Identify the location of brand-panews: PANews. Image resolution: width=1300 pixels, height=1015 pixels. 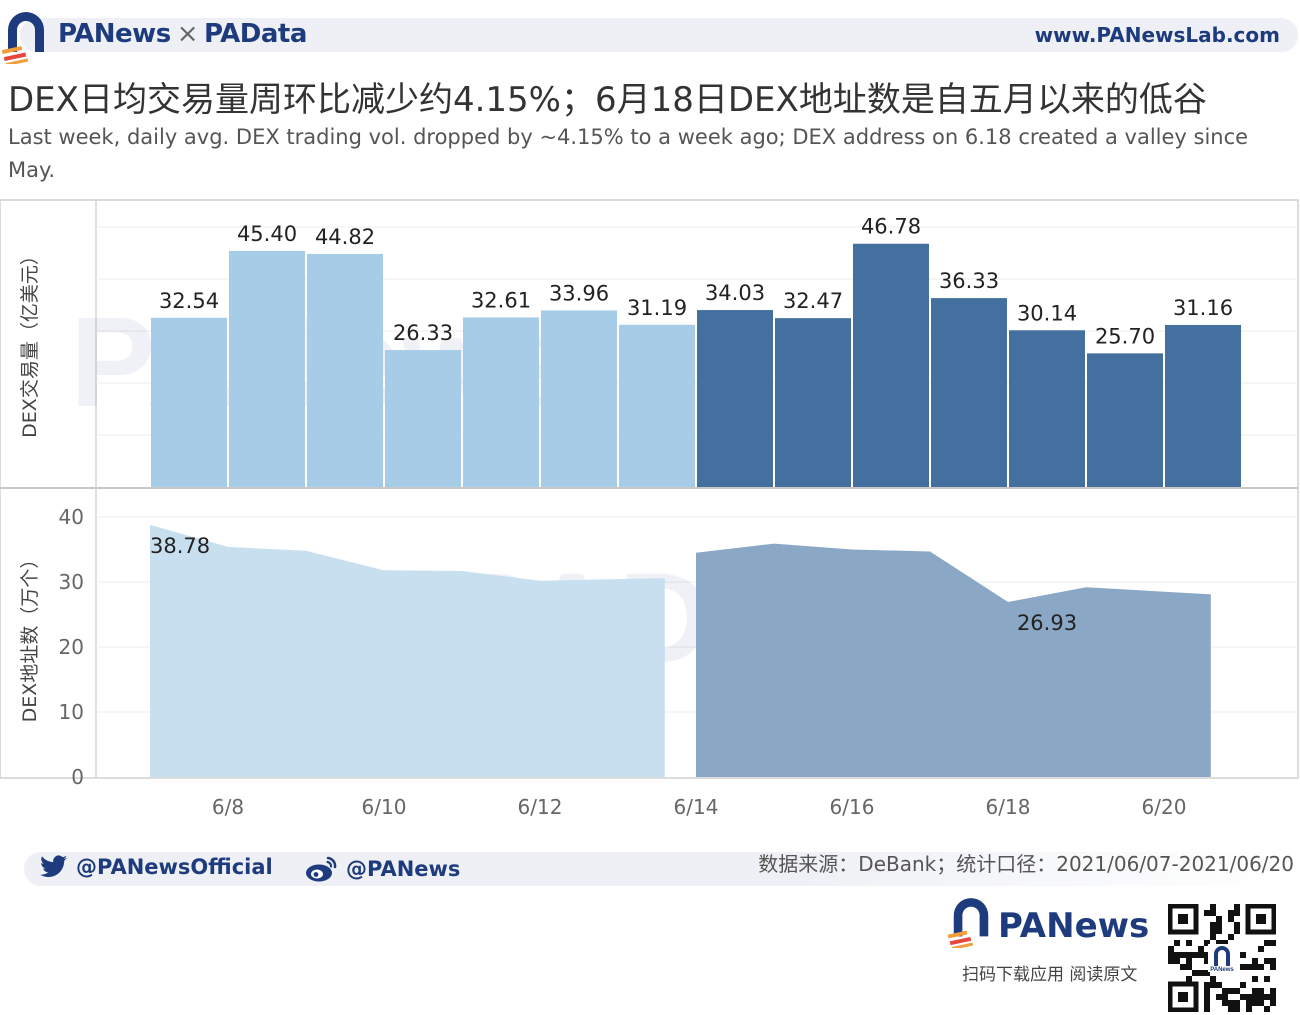
(114, 34).